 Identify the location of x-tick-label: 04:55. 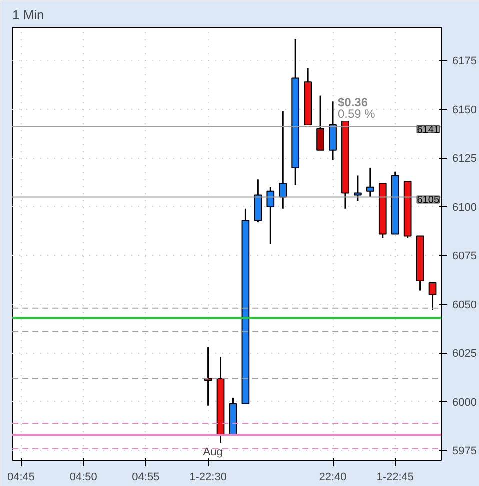
(146, 478).